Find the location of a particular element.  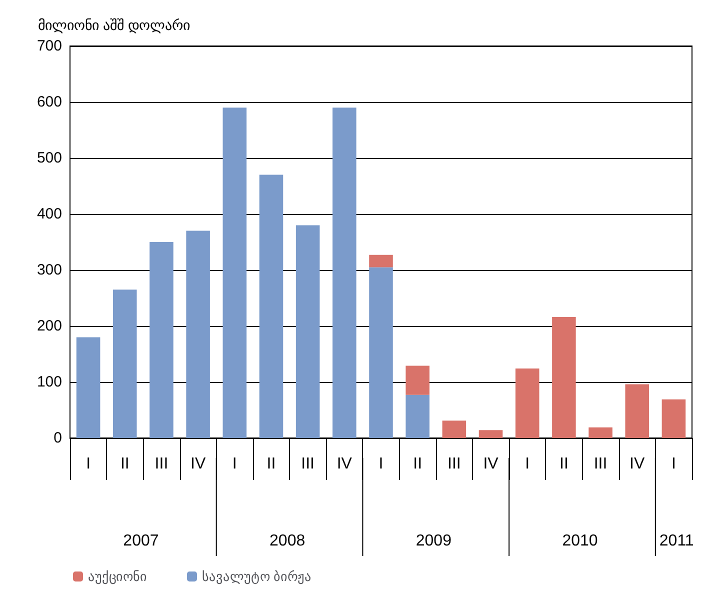

text: 2007 is located at coordinates (141, 541).